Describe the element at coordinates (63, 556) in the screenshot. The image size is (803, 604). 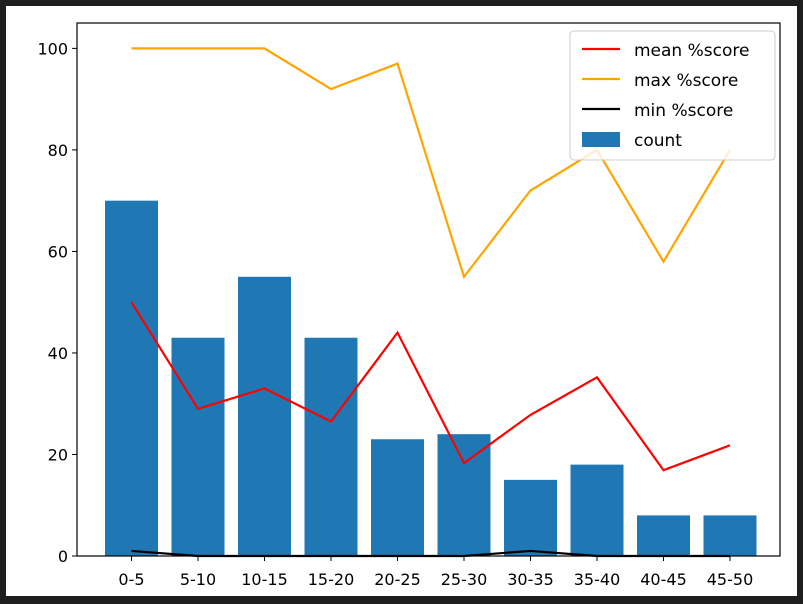
I see `y-tick-label: 0` at that location.